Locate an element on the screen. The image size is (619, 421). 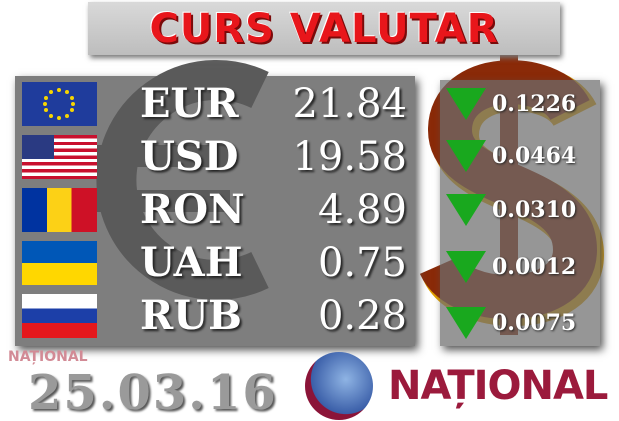
rate-row-usd: USD 19.58 is located at coordinates (215, 157).